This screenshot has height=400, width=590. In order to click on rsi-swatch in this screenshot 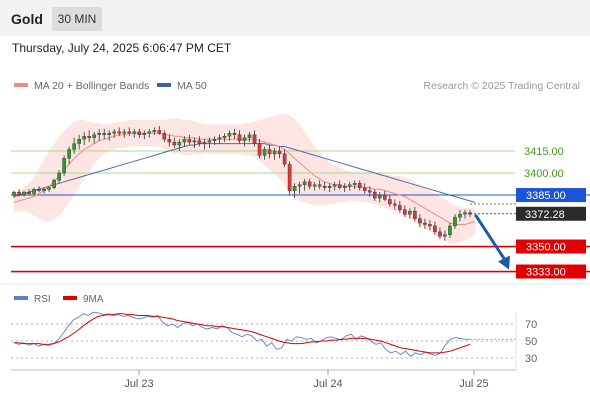, I will do `click(21, 298)`.